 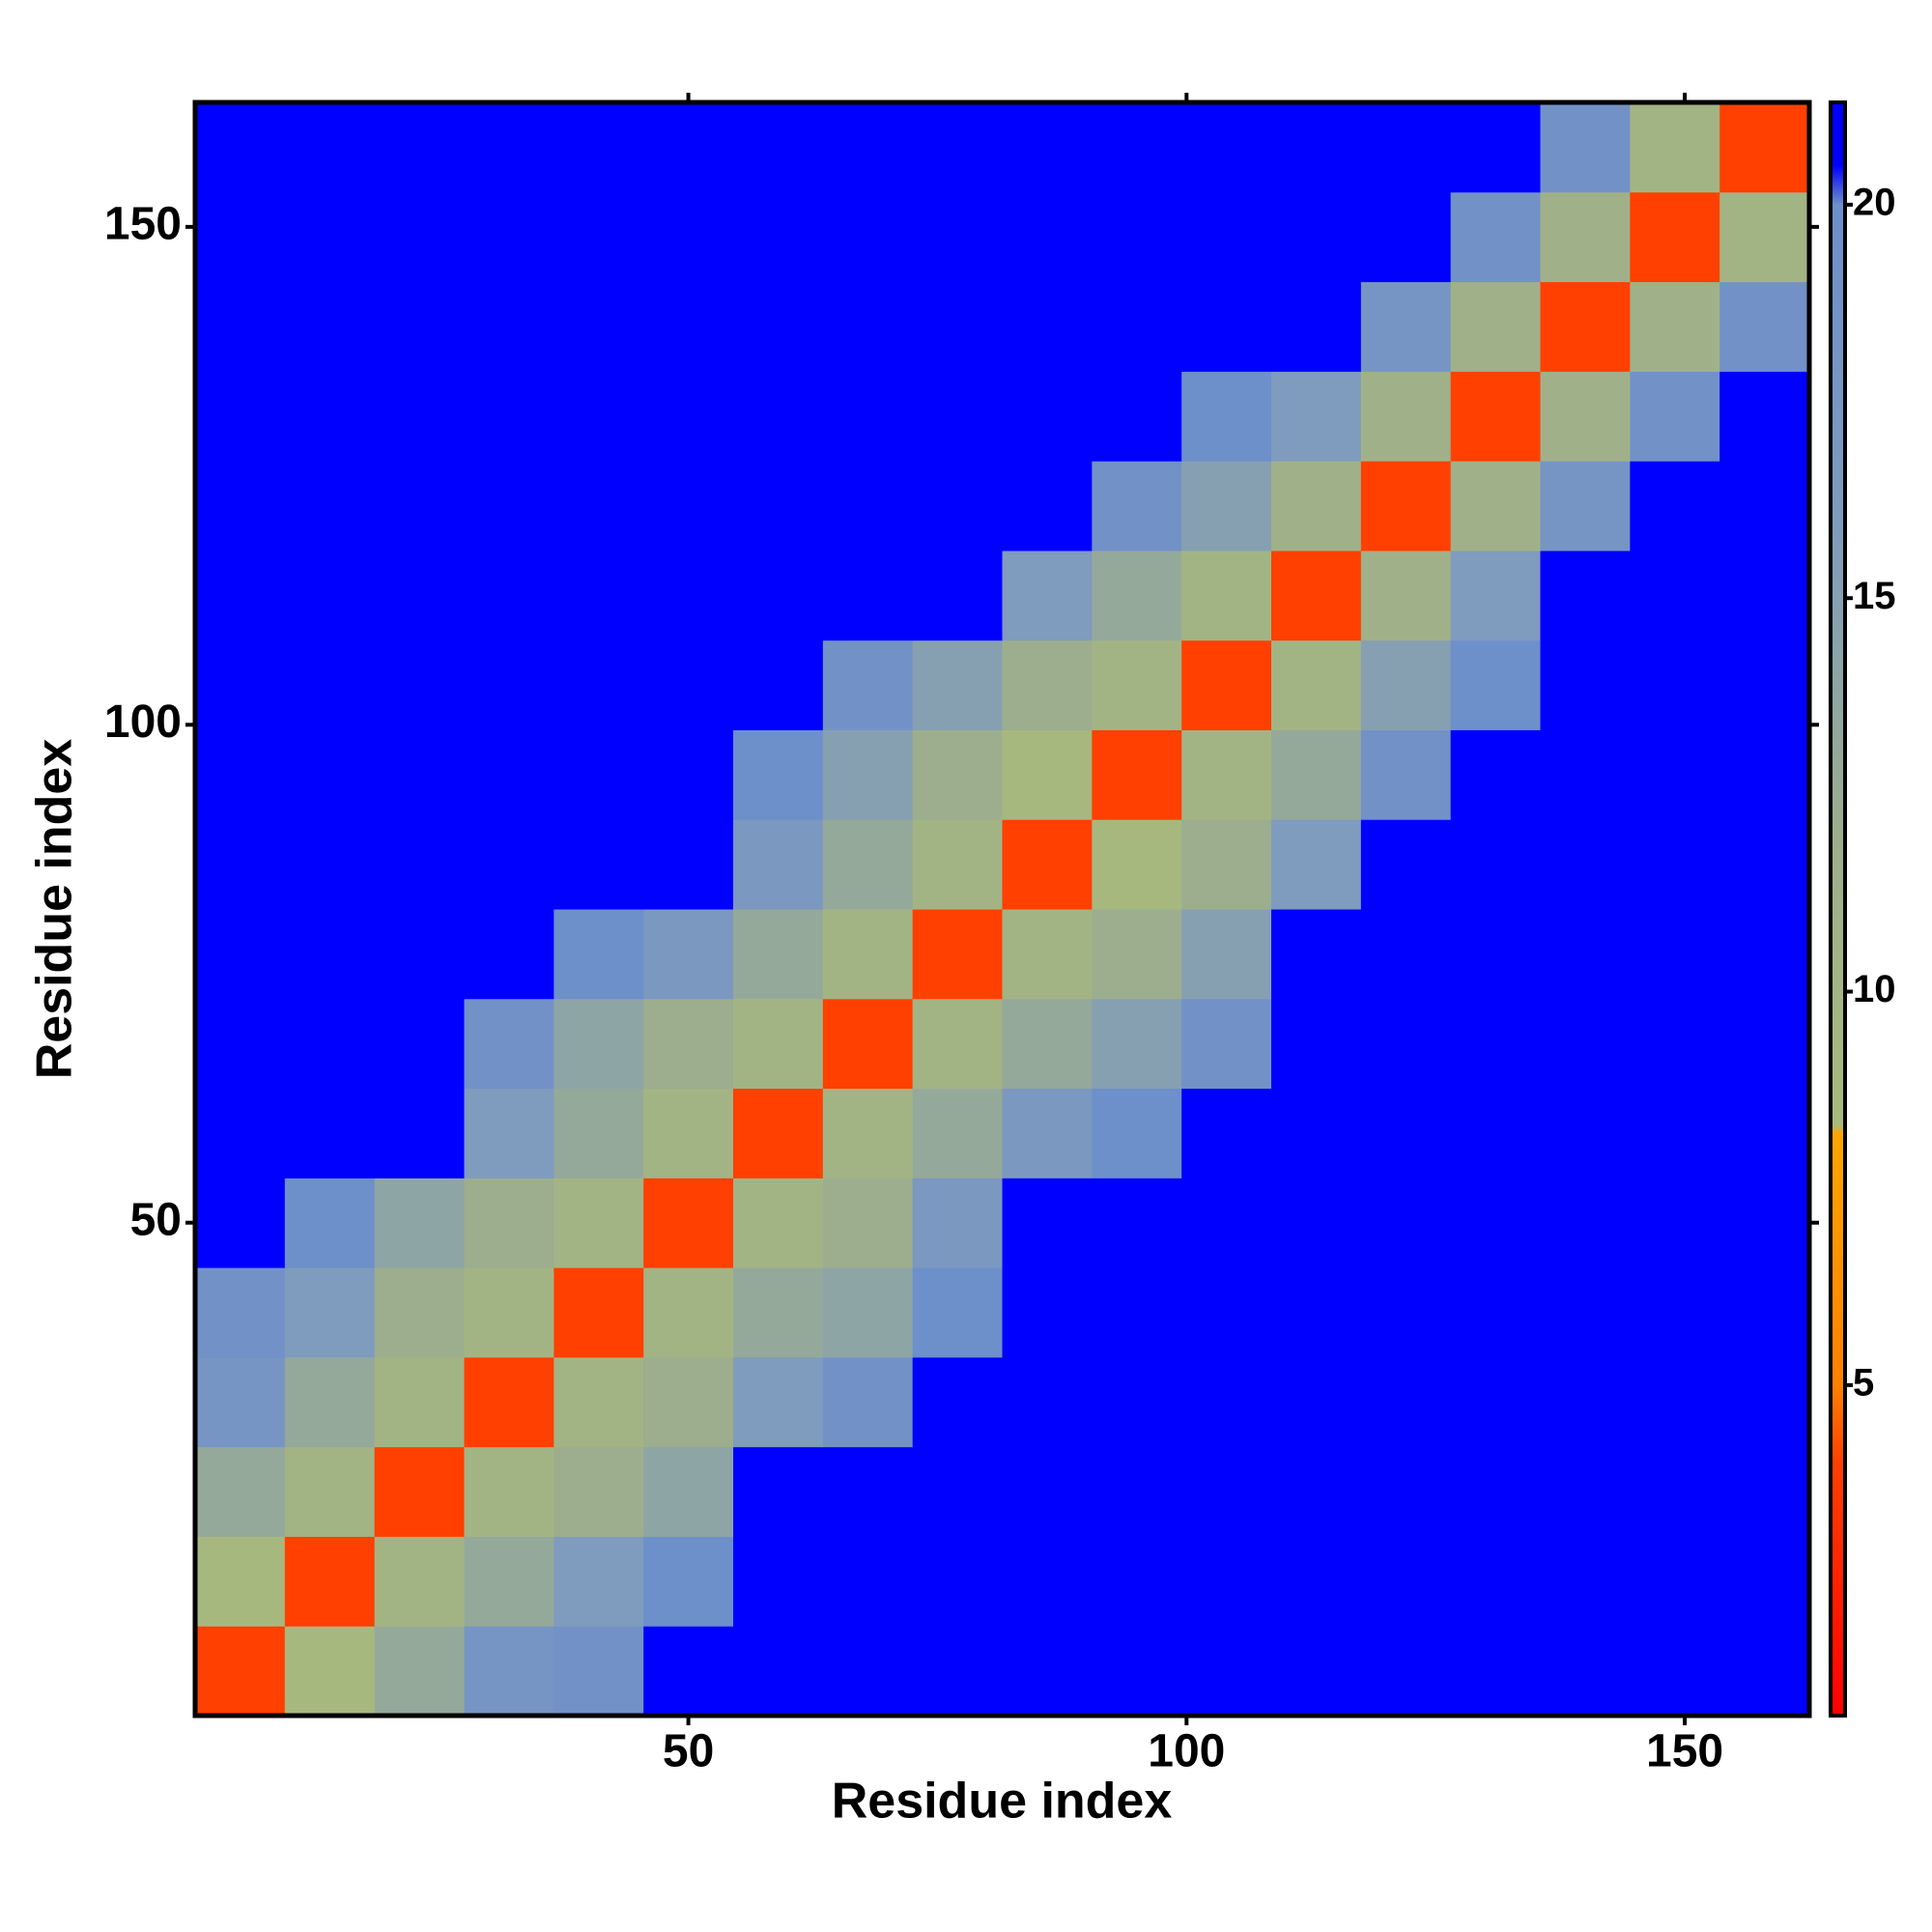 I want to click on y-axis-title: Residue index, so click(x=55, y=909).